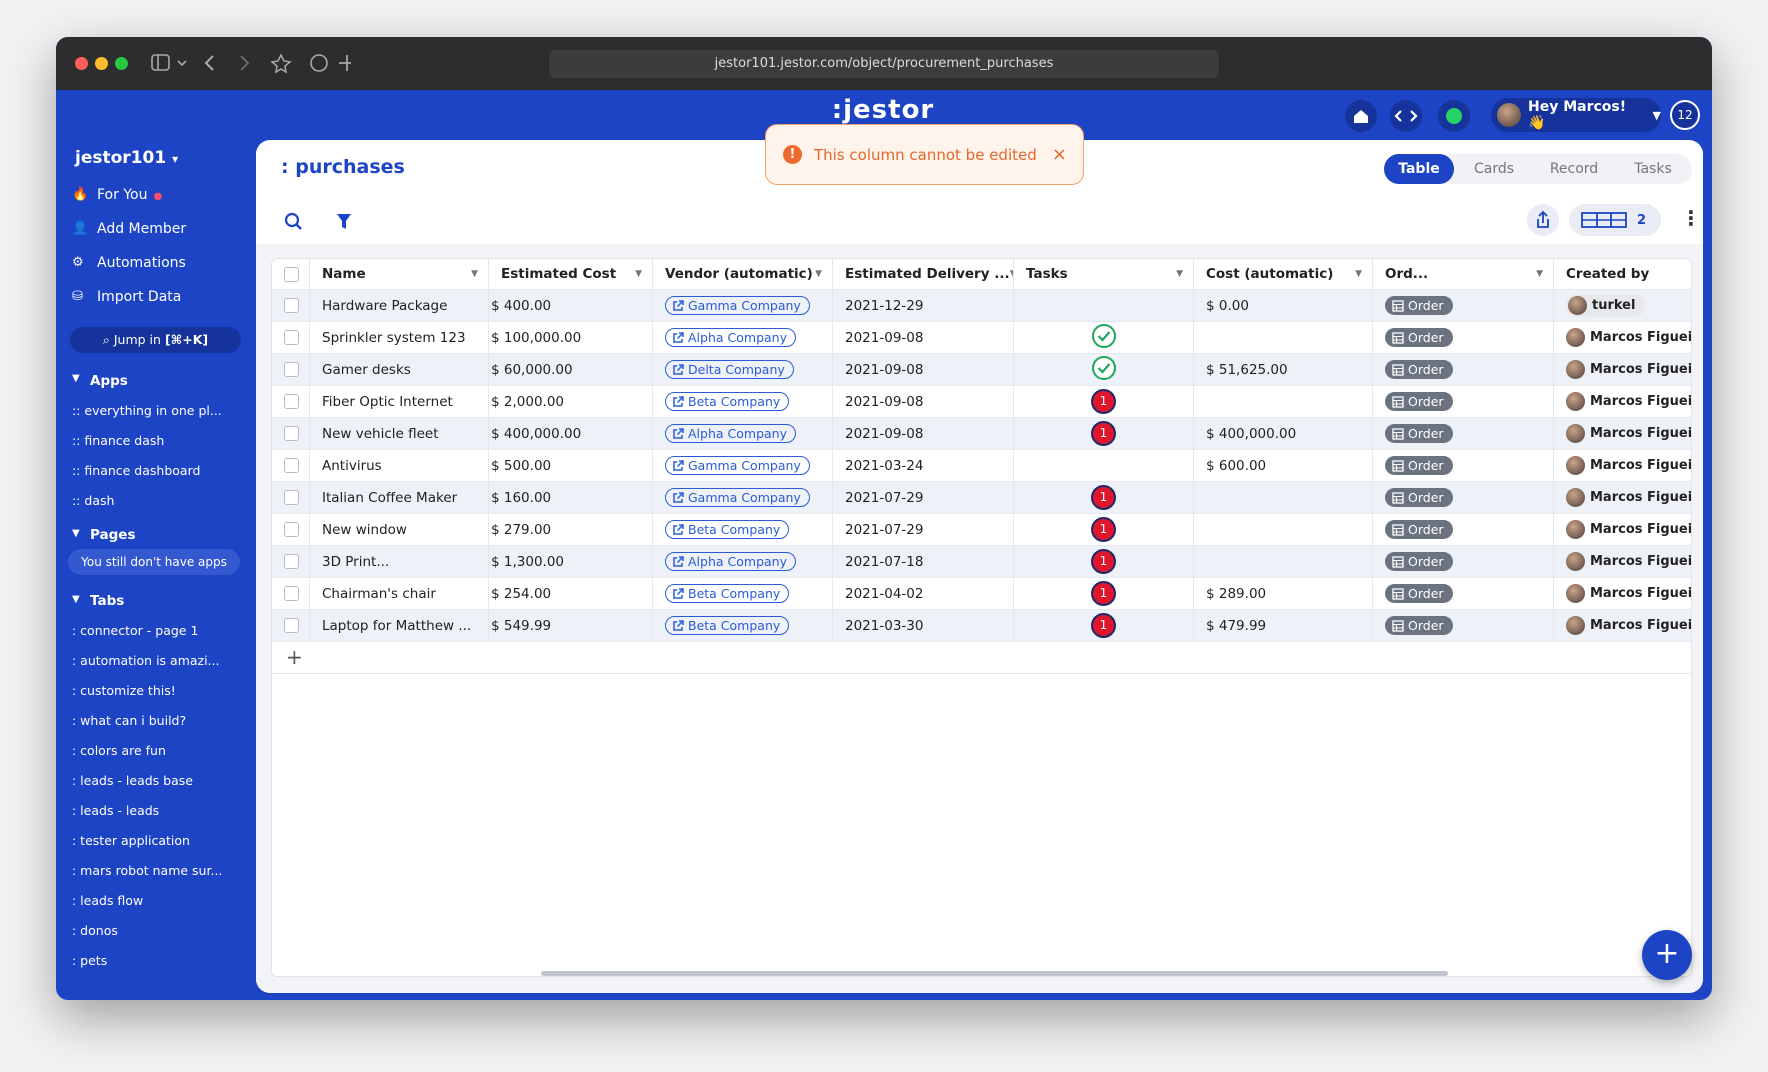 Image resolution: width=1768 pixels, height=1072 pixels. I want to click on tab-item: : what can i build?, so click(129, 720).